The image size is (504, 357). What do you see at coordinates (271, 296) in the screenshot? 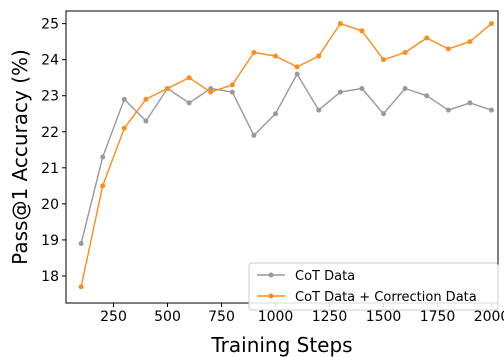
I see `legend-marker-cot-correction-data` at bounding box center [271, 296].